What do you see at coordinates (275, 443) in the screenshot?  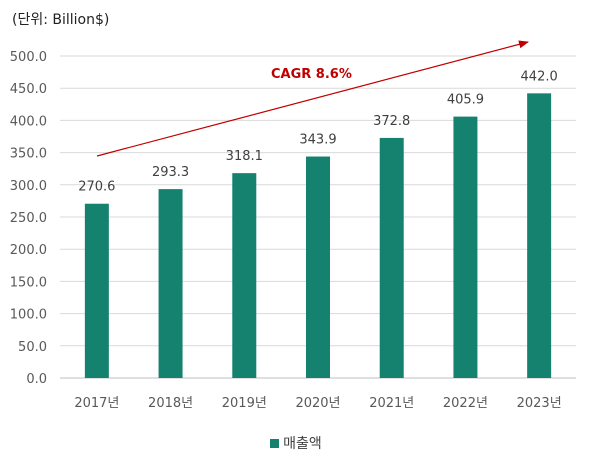 I see `legend-swatch` at bounding box center [275, 443].